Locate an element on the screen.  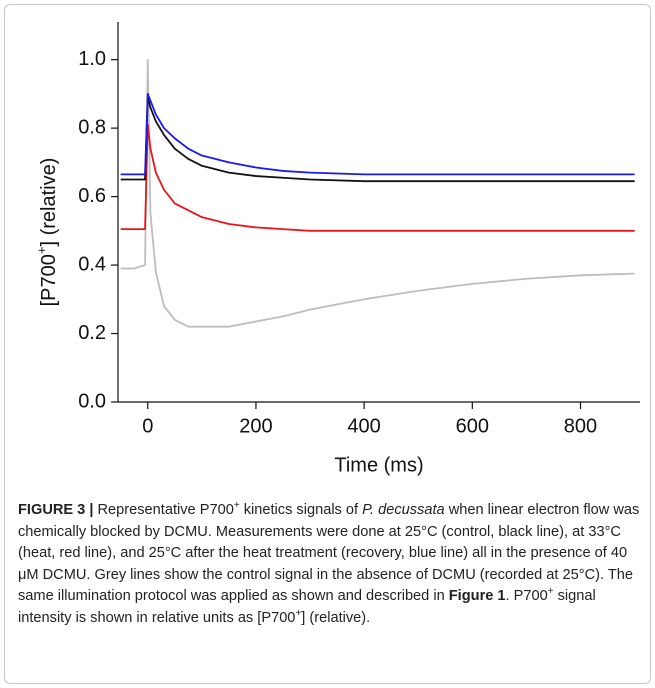
caption-run: . P700 is located at coordinates (526, 596).